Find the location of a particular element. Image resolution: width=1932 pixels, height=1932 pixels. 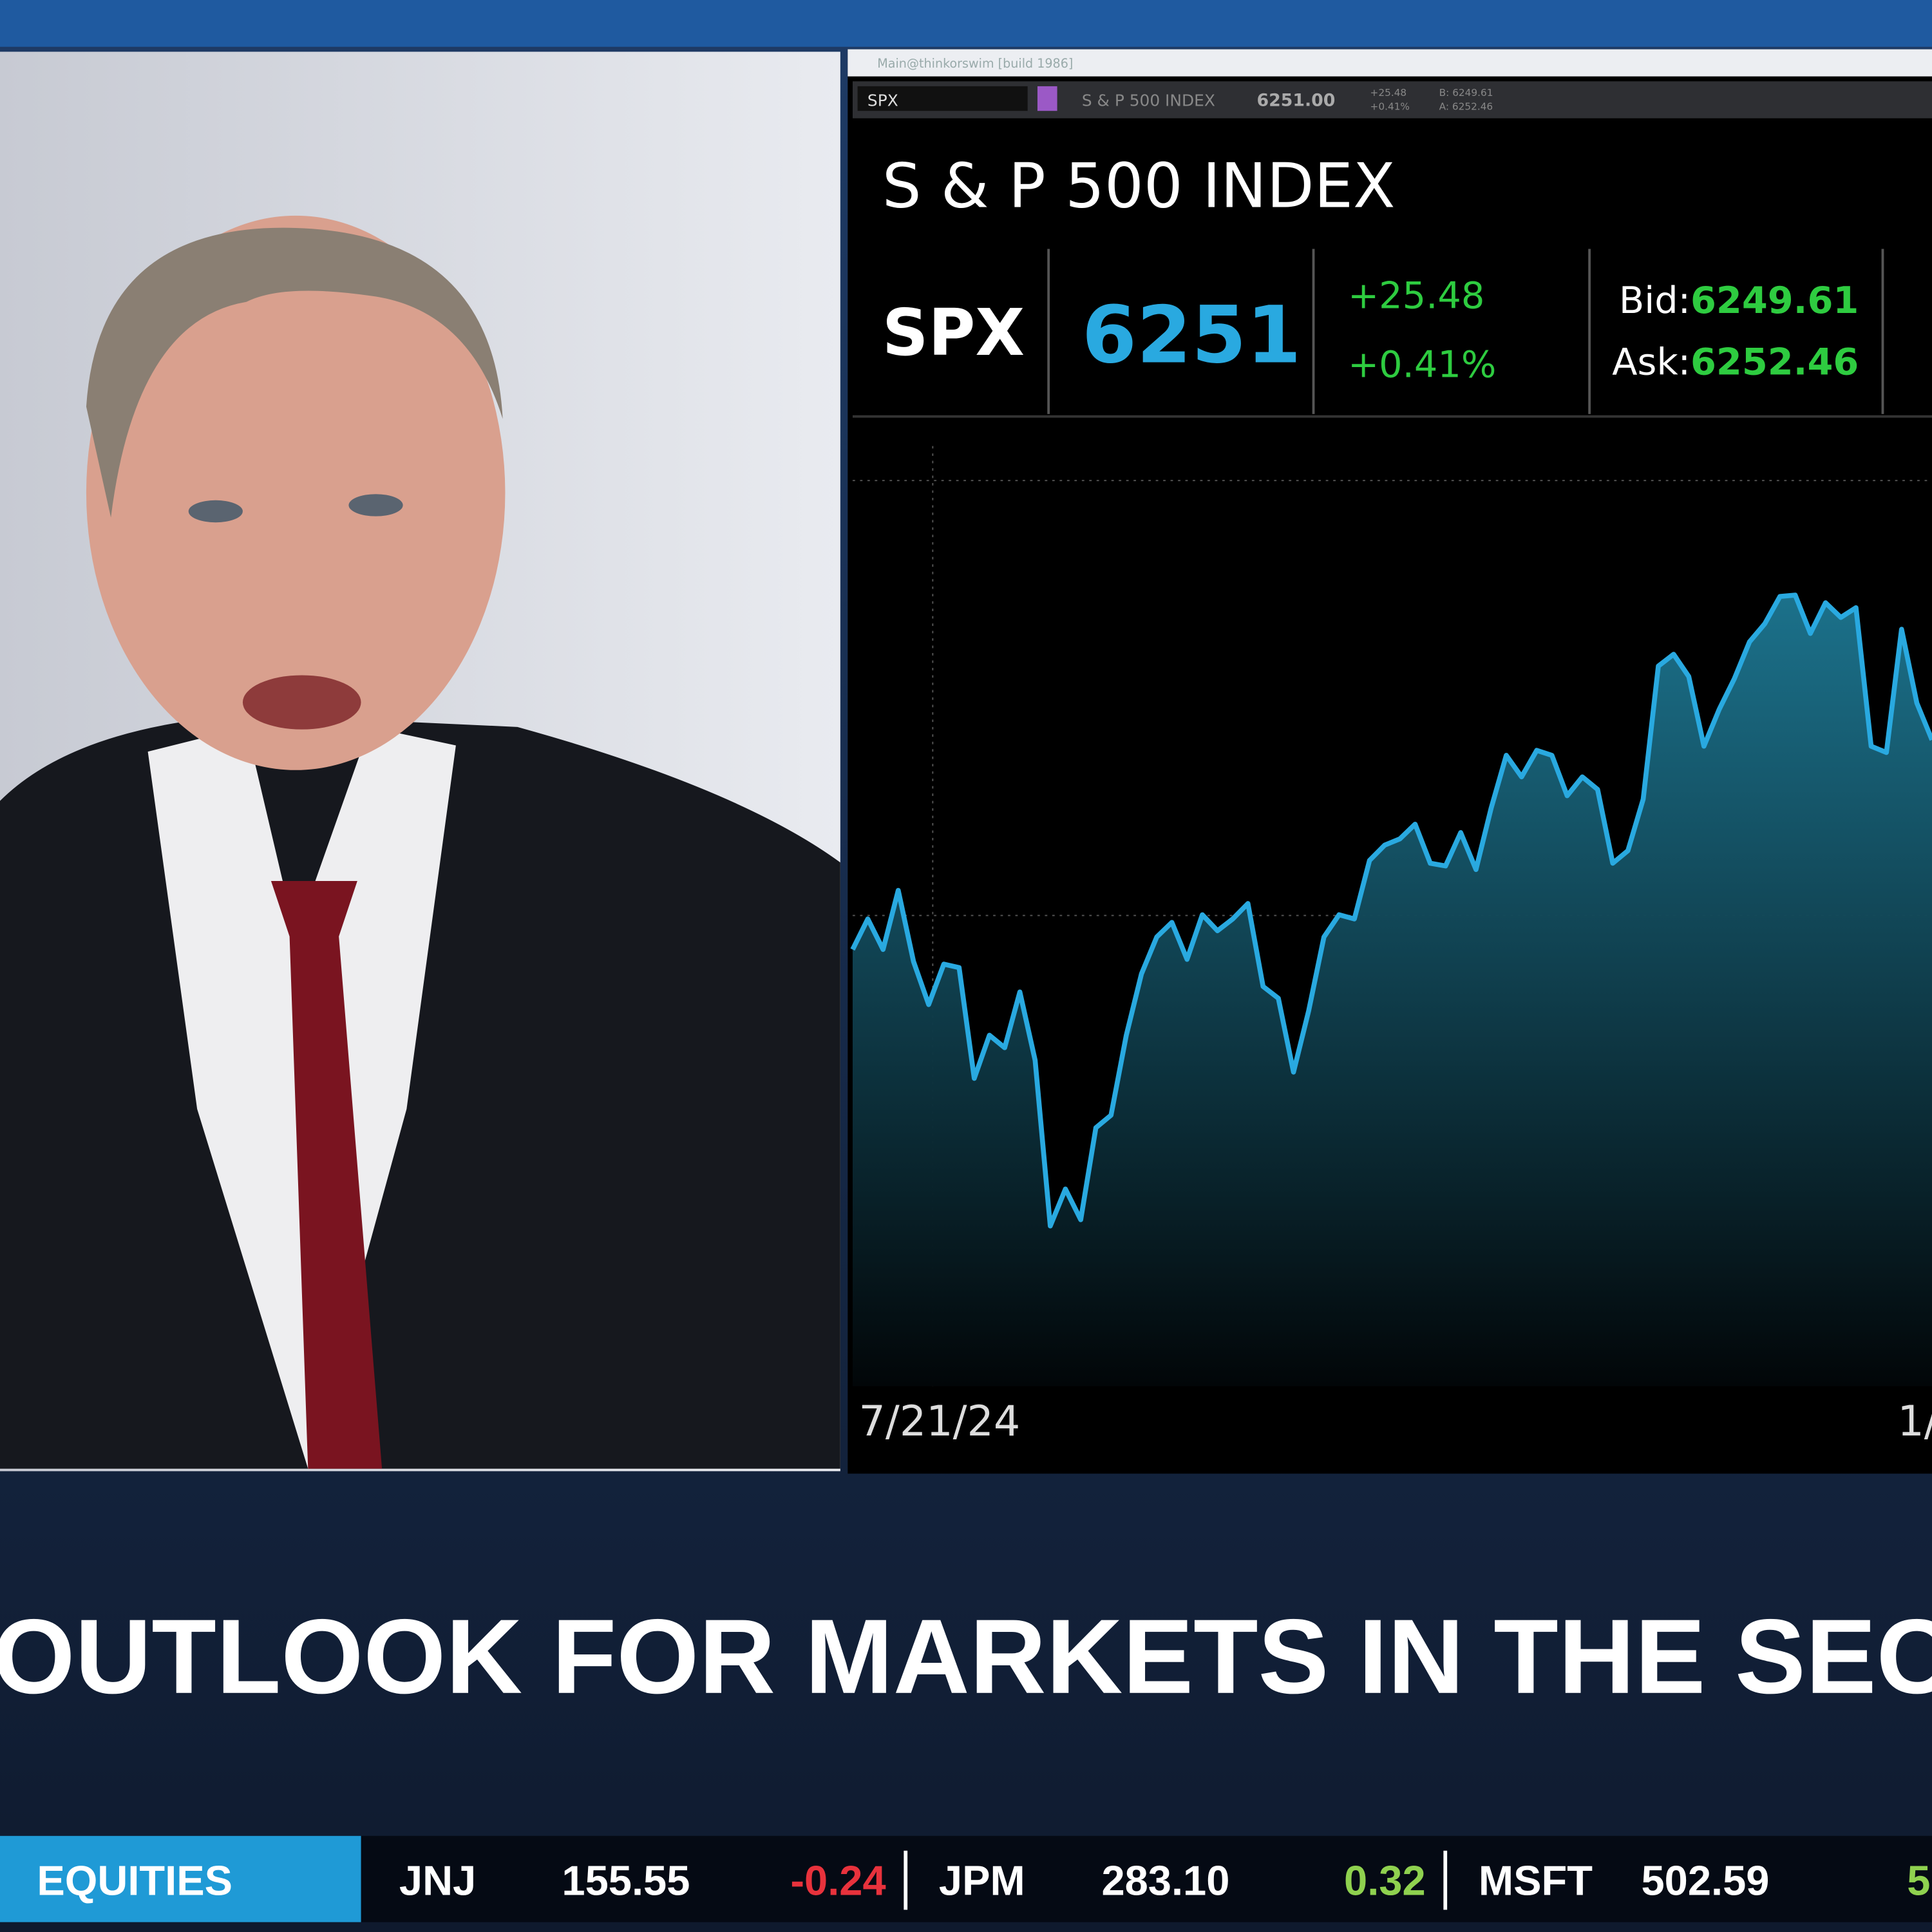

link-icon is located at coordinates (1047, 99).